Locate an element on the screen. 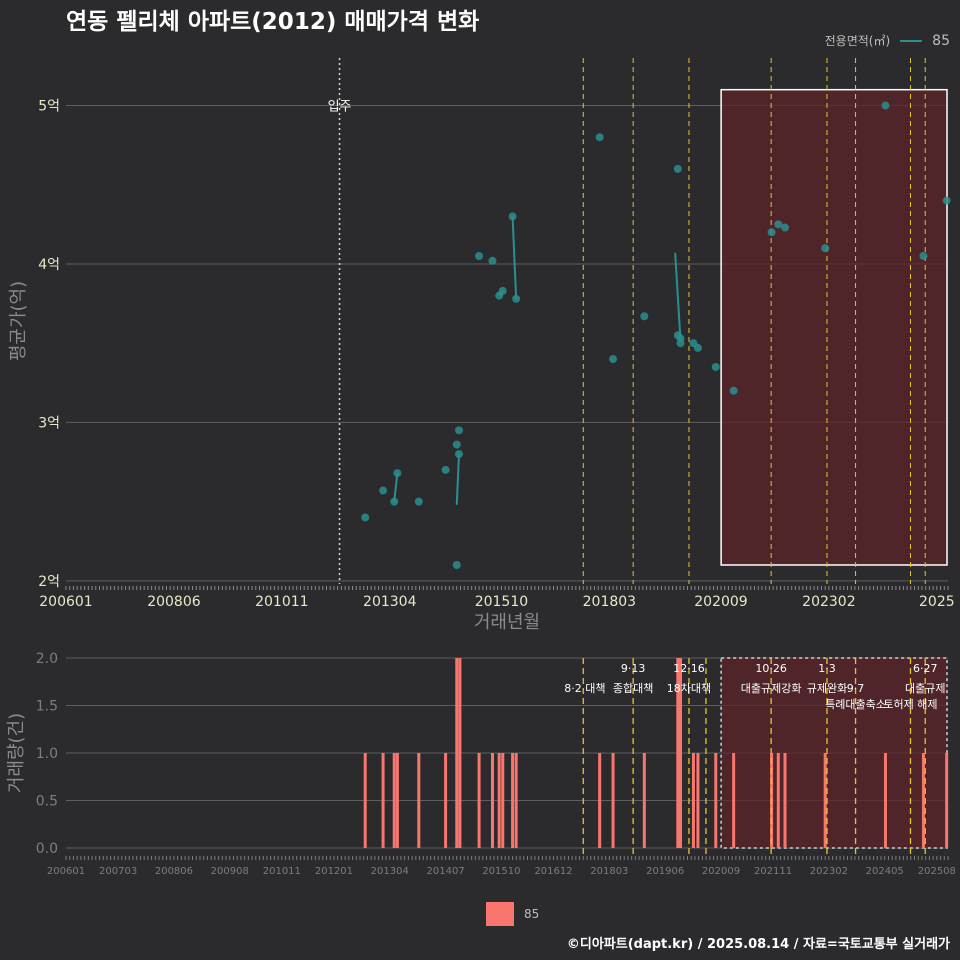 The image size is (960, 960). bar-x-tick-label: 200703 is located at coordinates (118, 871).